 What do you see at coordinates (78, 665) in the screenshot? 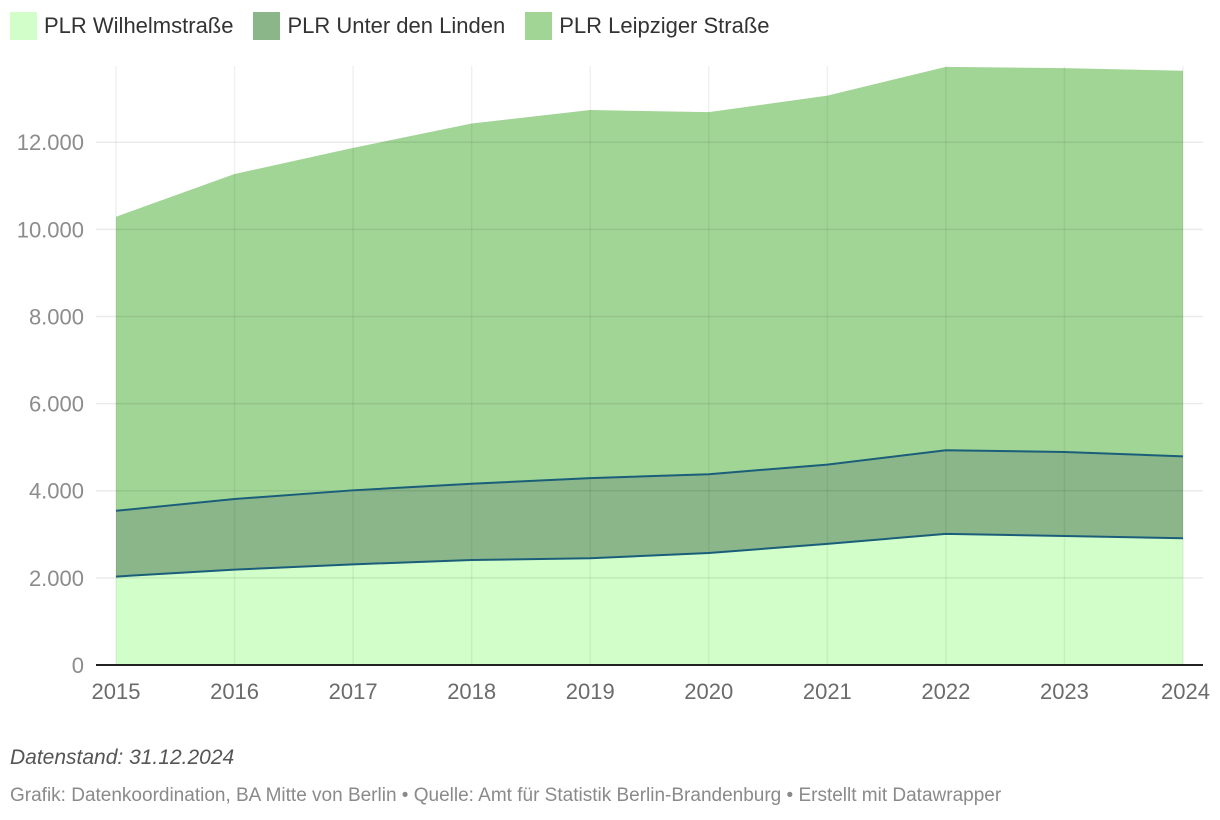
I see `y-tick-label-0: 0` at bounding box center [78, 665].